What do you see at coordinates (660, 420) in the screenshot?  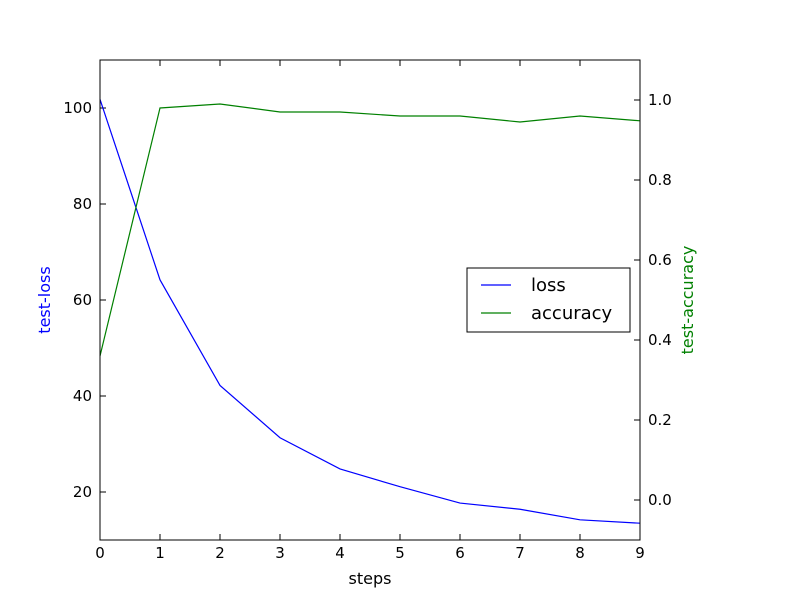 I see `right-y-tick-label: 0.2` at bounding box center [660, 420].